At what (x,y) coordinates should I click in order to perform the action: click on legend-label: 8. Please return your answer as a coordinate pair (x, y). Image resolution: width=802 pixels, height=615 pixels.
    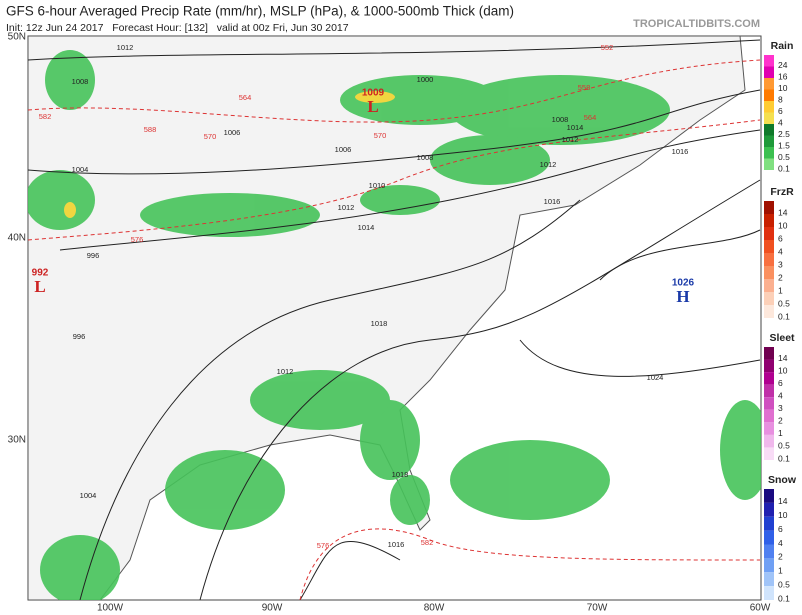
    Looking at the image, I should click on (780, 99).